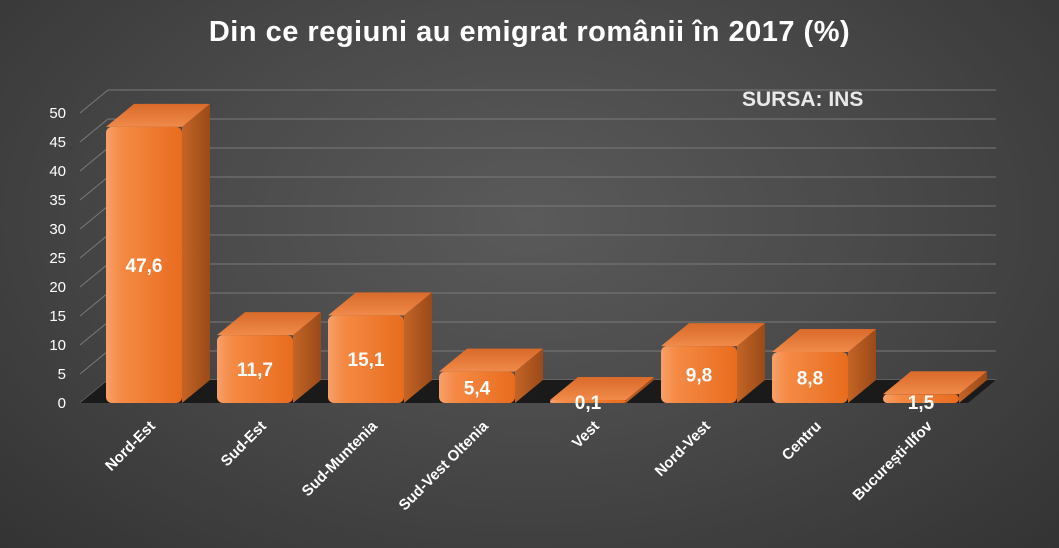 Image resolution: width=1059 pixels, height=548 pixels. I want to click on x-tick-label: Centru, so click(802, 441).